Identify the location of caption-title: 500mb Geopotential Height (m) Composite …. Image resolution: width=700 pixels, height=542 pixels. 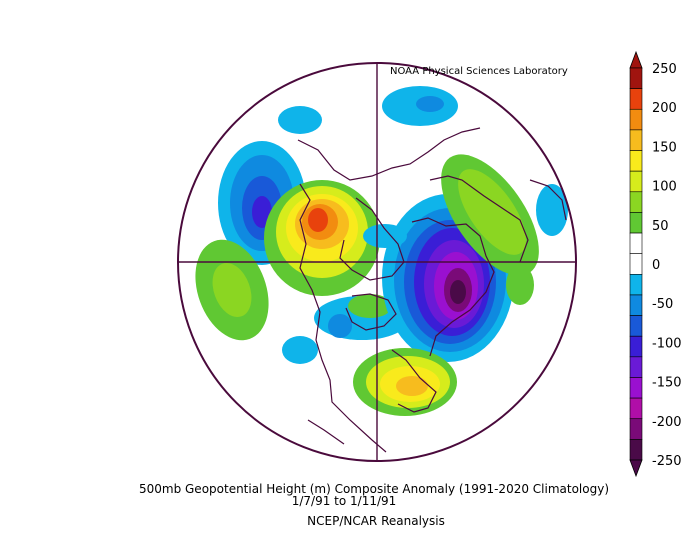
(373, 489).